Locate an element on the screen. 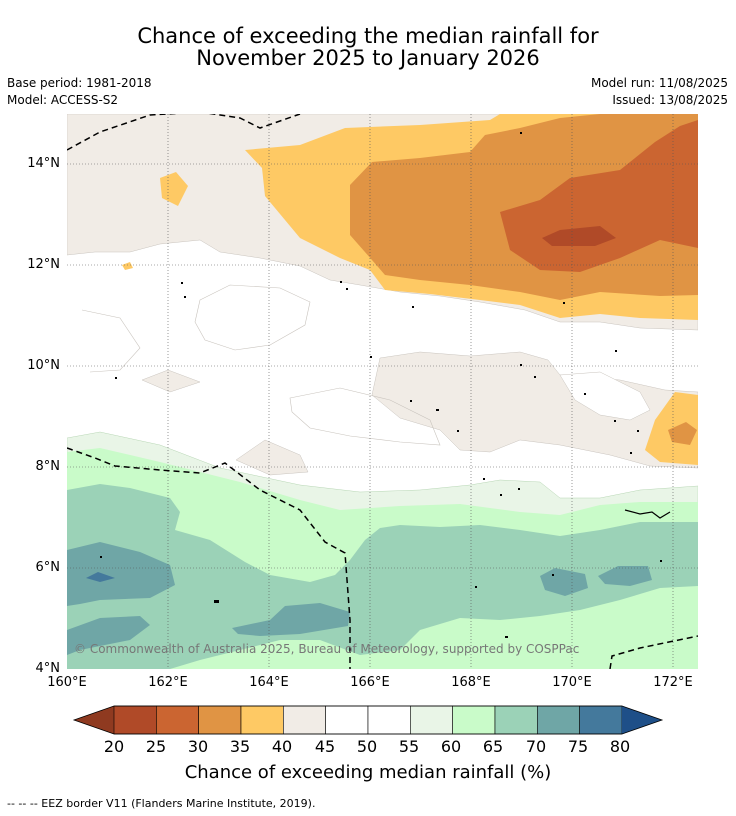  y-tick-4N: 4°N is located at coordinates (48, 668).